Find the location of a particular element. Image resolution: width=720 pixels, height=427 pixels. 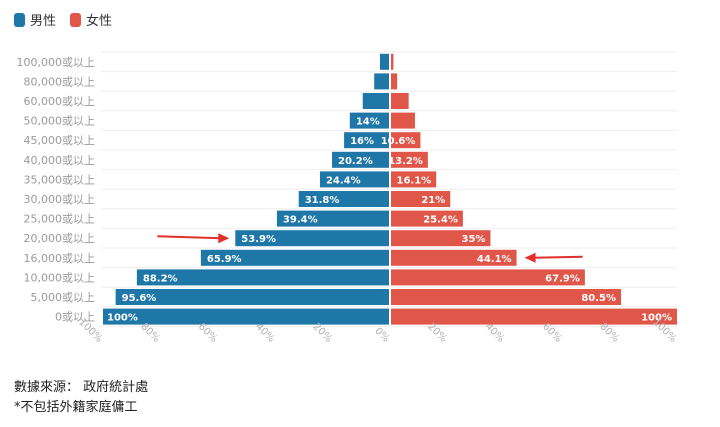

category-label: 5,000或以上 is located at coordinates (63, 297).